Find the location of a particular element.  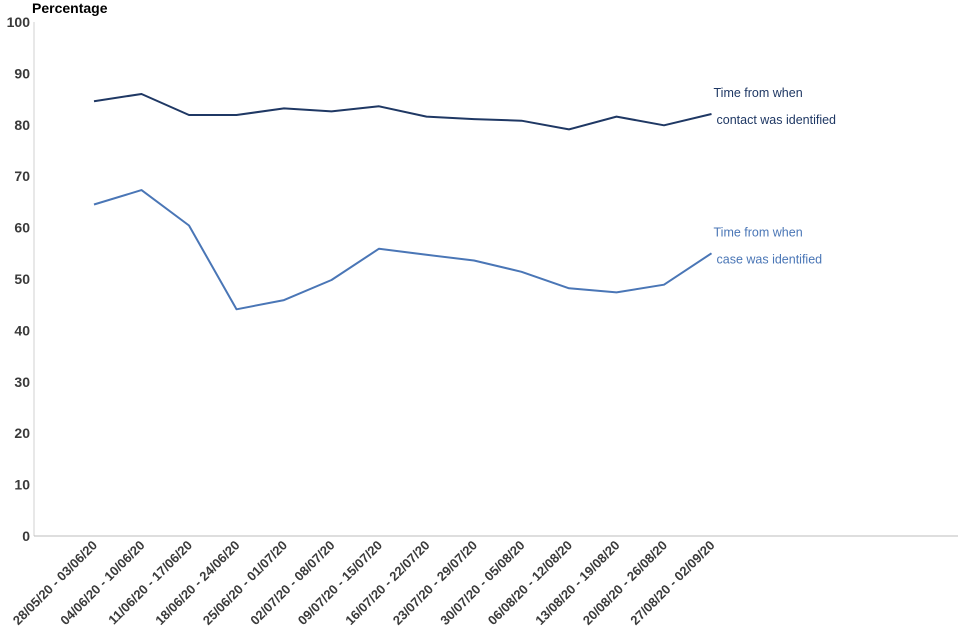

x-tick-label: 11/06/20 - 17/06/20 is located at coordinates (150, 583).